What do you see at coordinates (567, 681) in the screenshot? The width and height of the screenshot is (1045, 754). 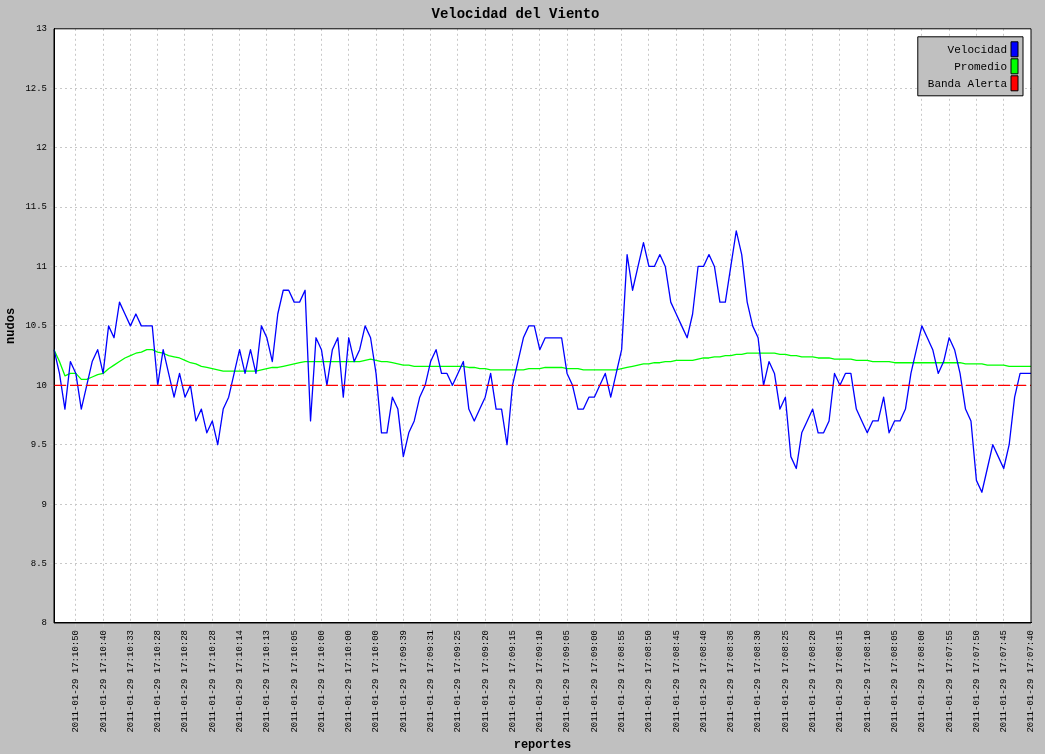 I see `x-tick-label: 2011-01-29 17:09:05` at bounding box center [567, 681].